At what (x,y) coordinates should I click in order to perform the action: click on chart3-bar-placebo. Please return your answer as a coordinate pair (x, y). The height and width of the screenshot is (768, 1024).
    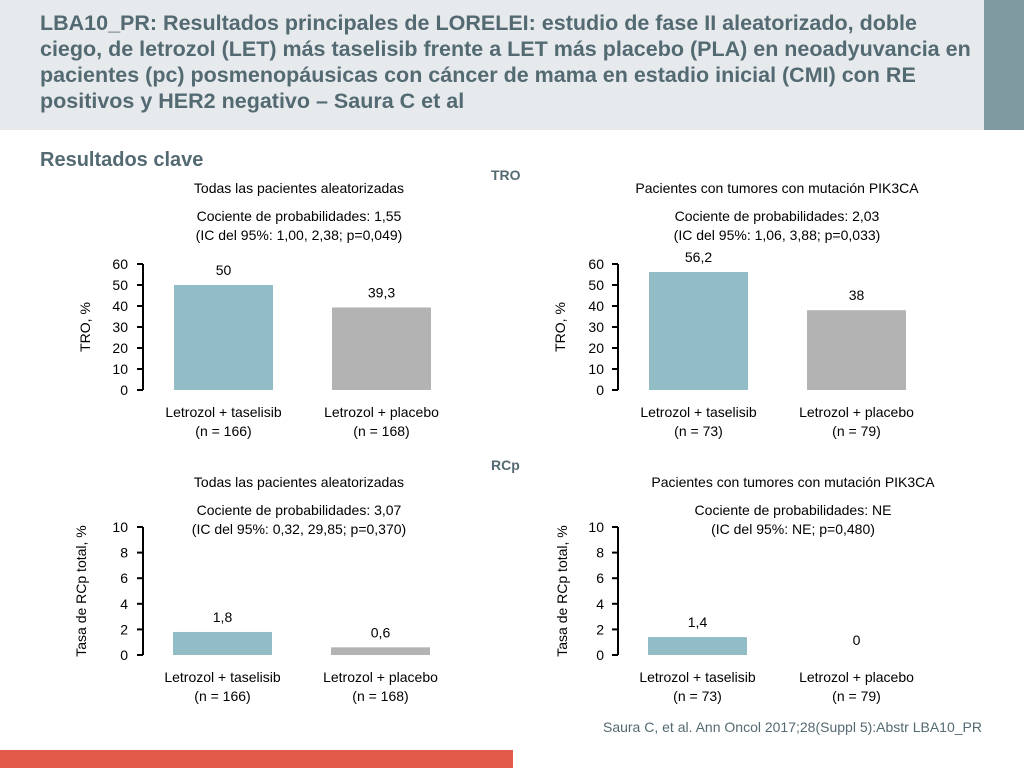
    Looking at the image, I should click on (380, 651).